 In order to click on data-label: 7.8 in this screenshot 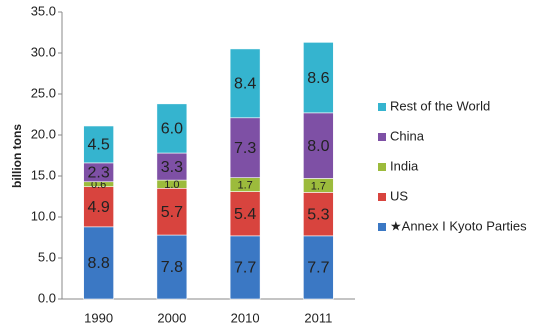, I will do `click(172, 267)`.